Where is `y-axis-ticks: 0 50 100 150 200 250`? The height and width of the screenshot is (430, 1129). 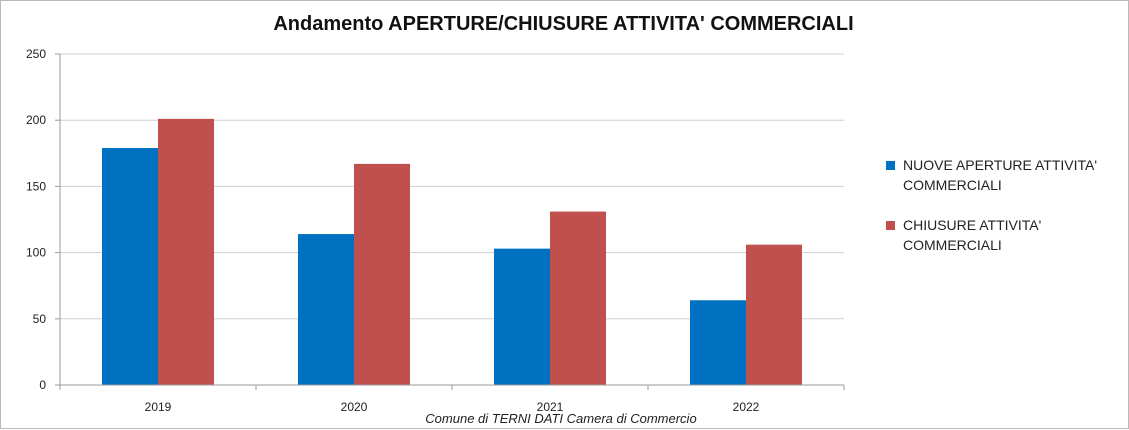
y-axis-ticks: 0 50 100 150 200 250 is located at coordinates (43, 219).